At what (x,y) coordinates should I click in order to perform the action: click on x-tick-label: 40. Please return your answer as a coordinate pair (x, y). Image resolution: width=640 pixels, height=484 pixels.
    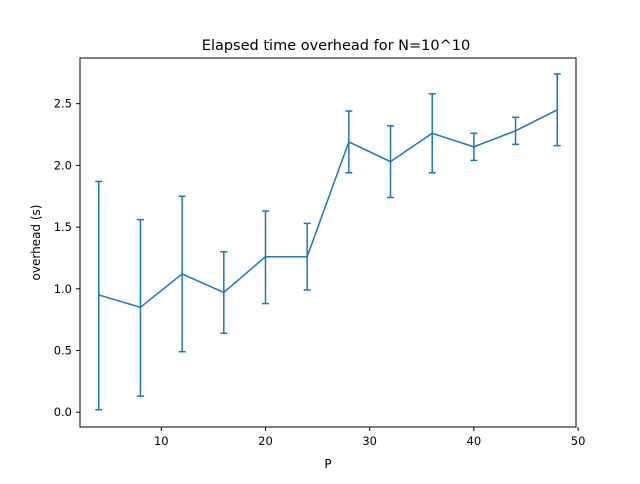
    Looking at the image, I should click on (474, 441).